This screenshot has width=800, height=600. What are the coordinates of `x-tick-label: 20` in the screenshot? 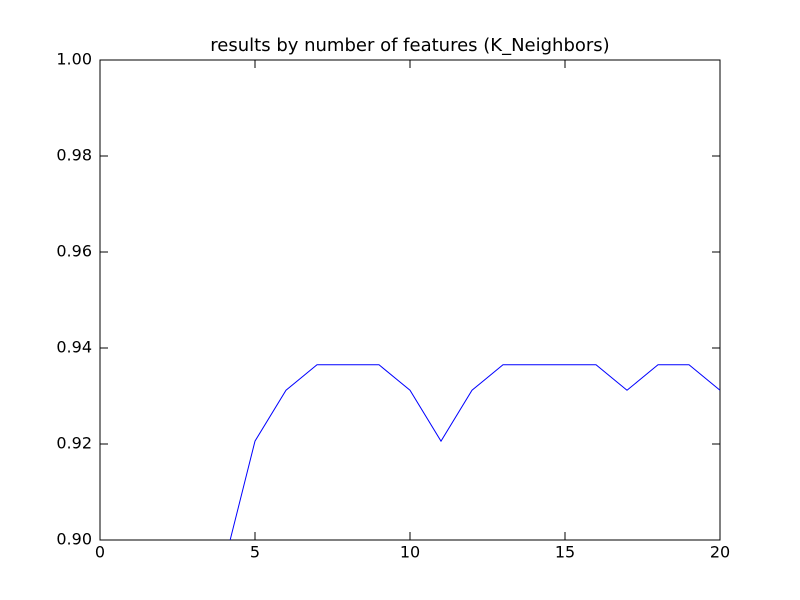 It's located at (720, 552).